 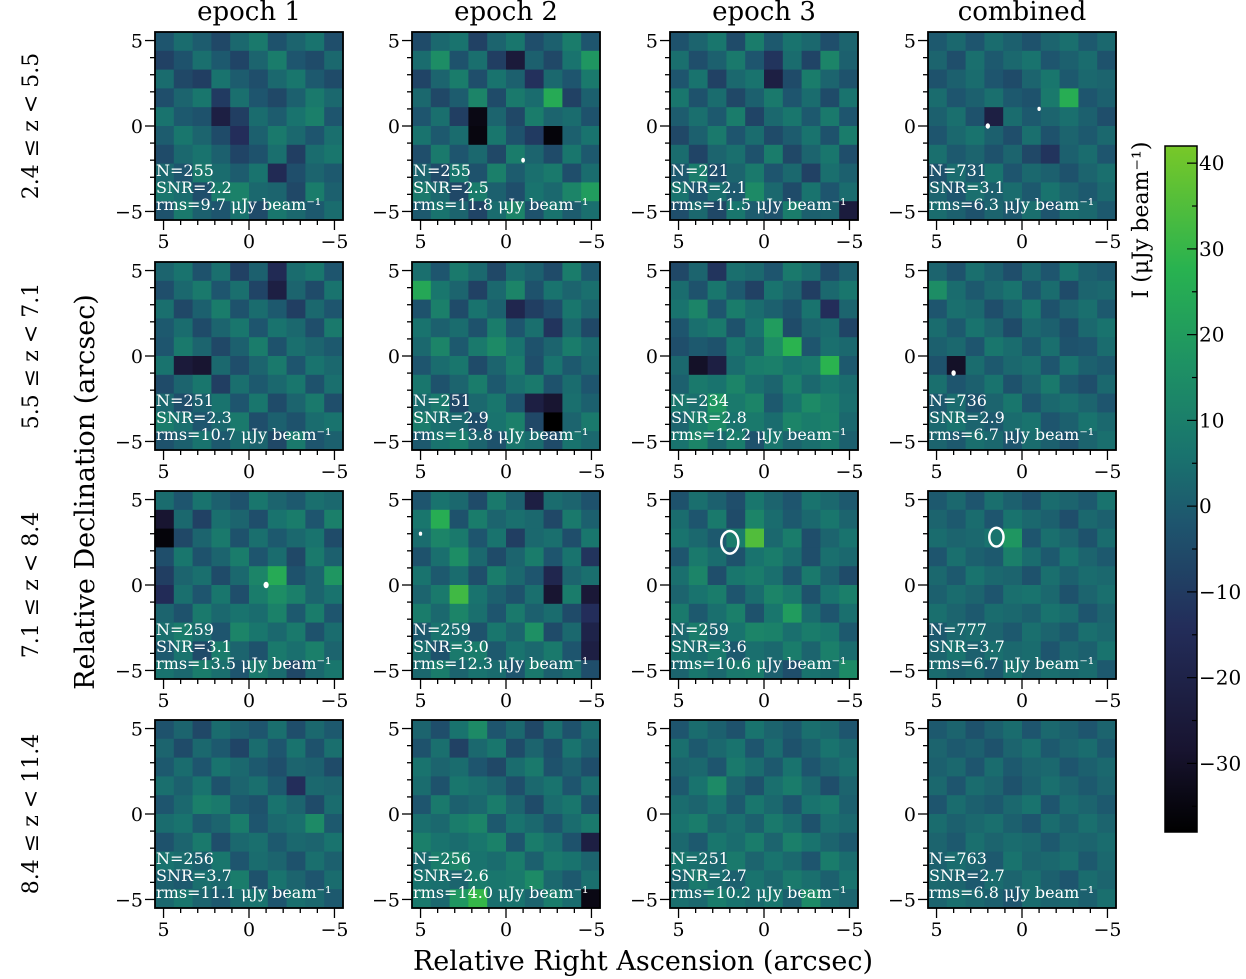 What do you see at coordinates (451, 417) in the screenshot?
I see `panel-snr-label: SNR=2.9` at bounding box center [451, 417].